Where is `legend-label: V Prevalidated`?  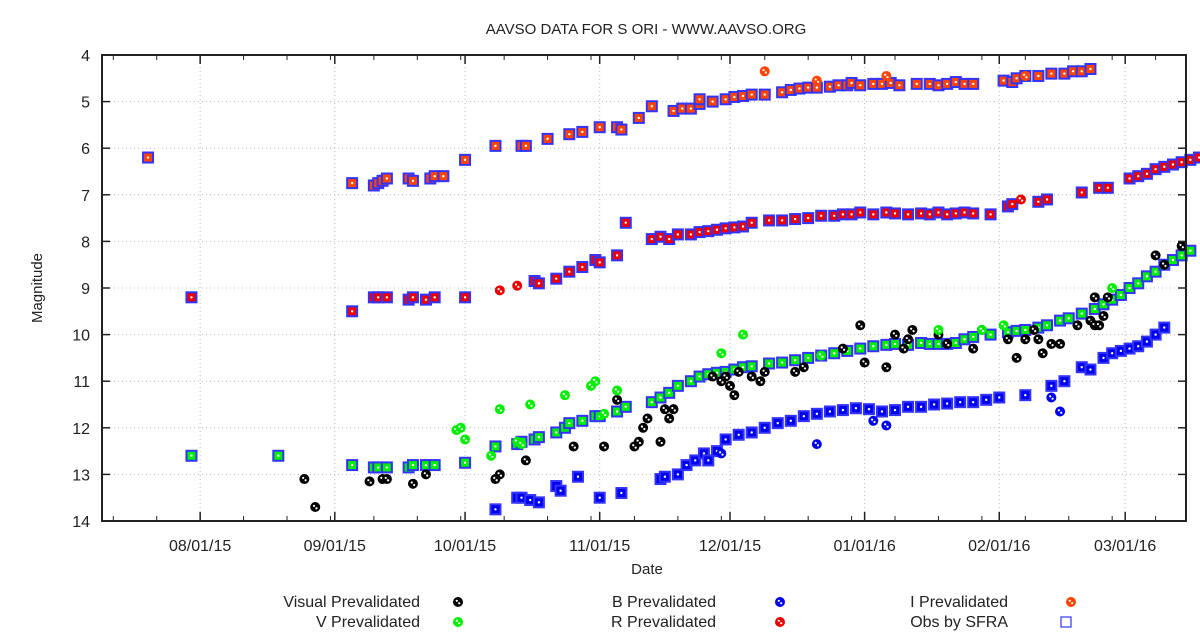 legend-label: V Prevalidated is located at coordinates (368, 622).